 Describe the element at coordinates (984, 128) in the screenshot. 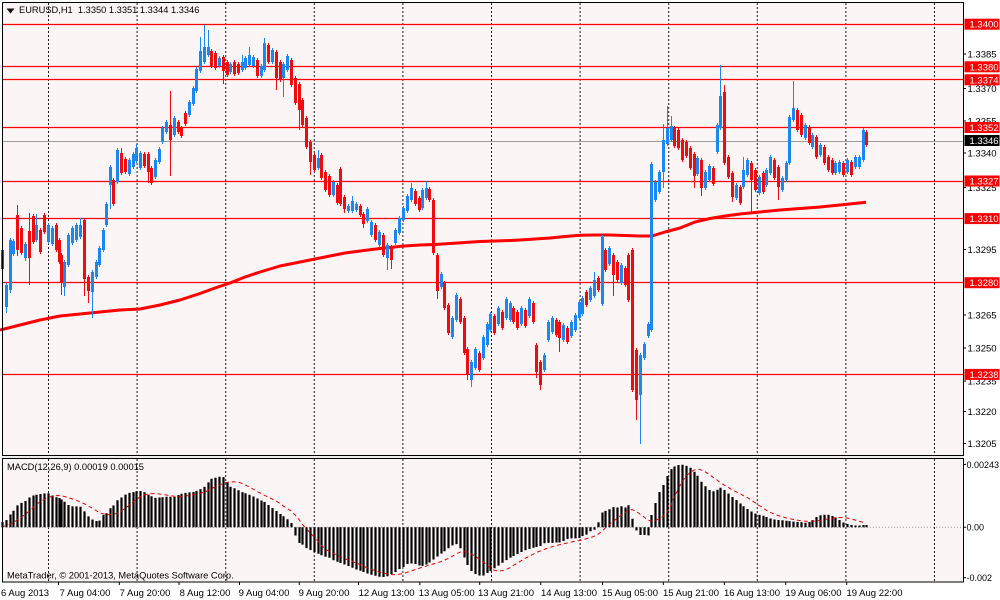

I see `svg-text: 1.3352` at that location.